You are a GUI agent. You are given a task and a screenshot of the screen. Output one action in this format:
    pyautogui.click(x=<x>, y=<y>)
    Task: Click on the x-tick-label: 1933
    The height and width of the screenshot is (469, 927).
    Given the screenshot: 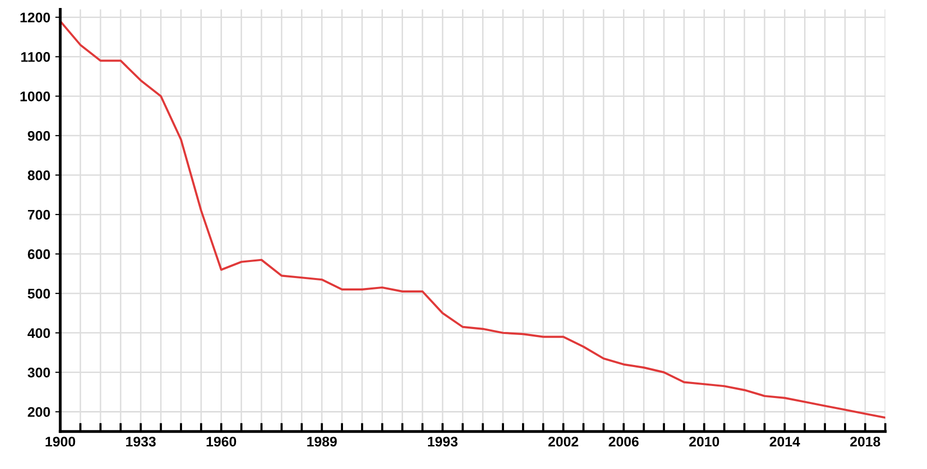 What is the action you would take?
    pyautogui.click(x=141, y=441)
    